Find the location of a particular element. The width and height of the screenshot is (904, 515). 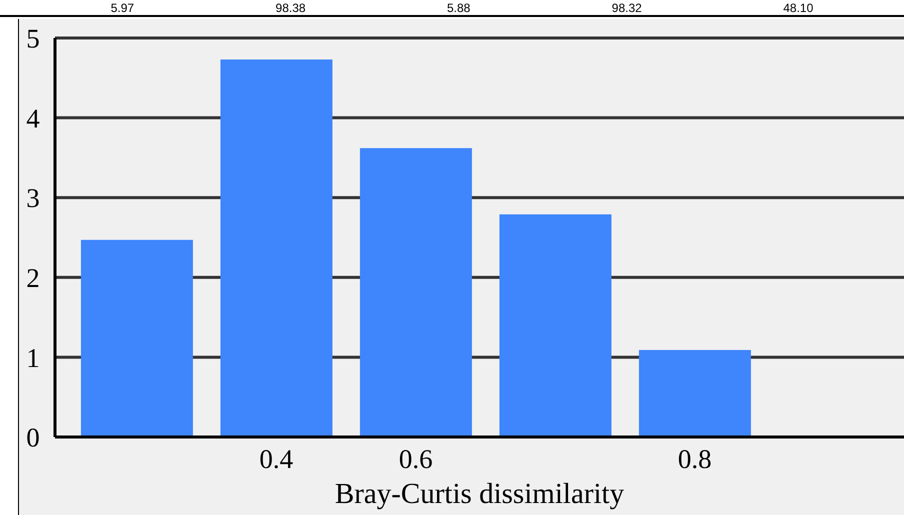

y-tick-label: 3 is located at coordinates (33, 198).